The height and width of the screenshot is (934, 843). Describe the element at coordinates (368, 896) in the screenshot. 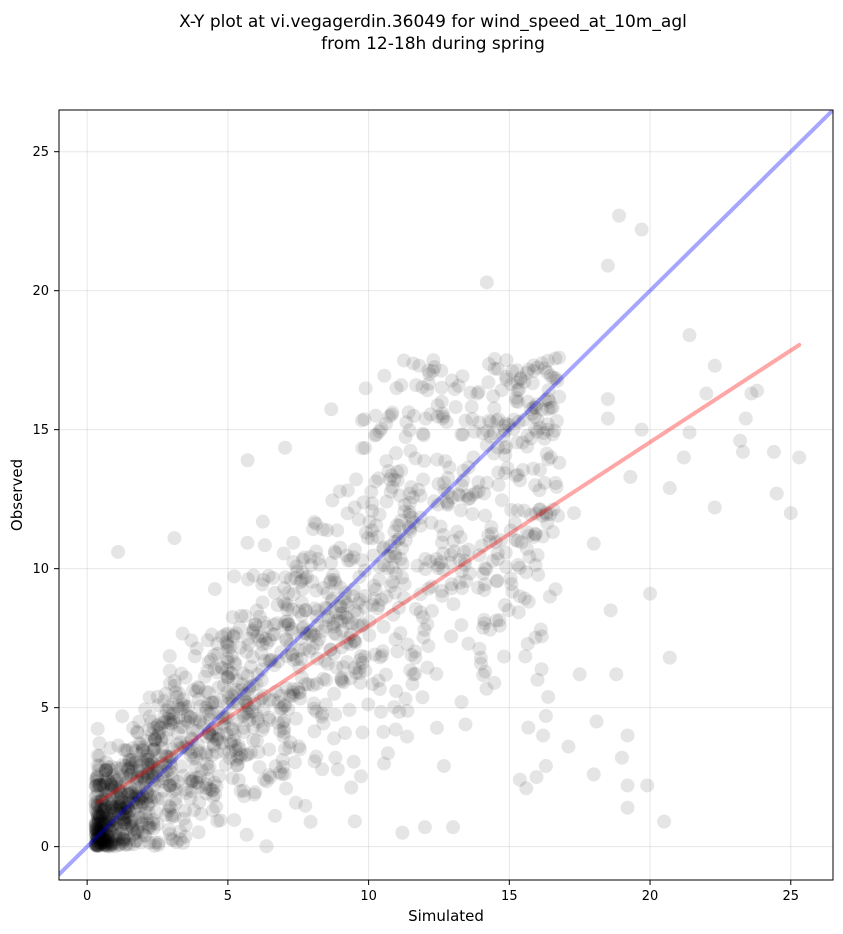

I see `x-tick-label: 10` at that location.